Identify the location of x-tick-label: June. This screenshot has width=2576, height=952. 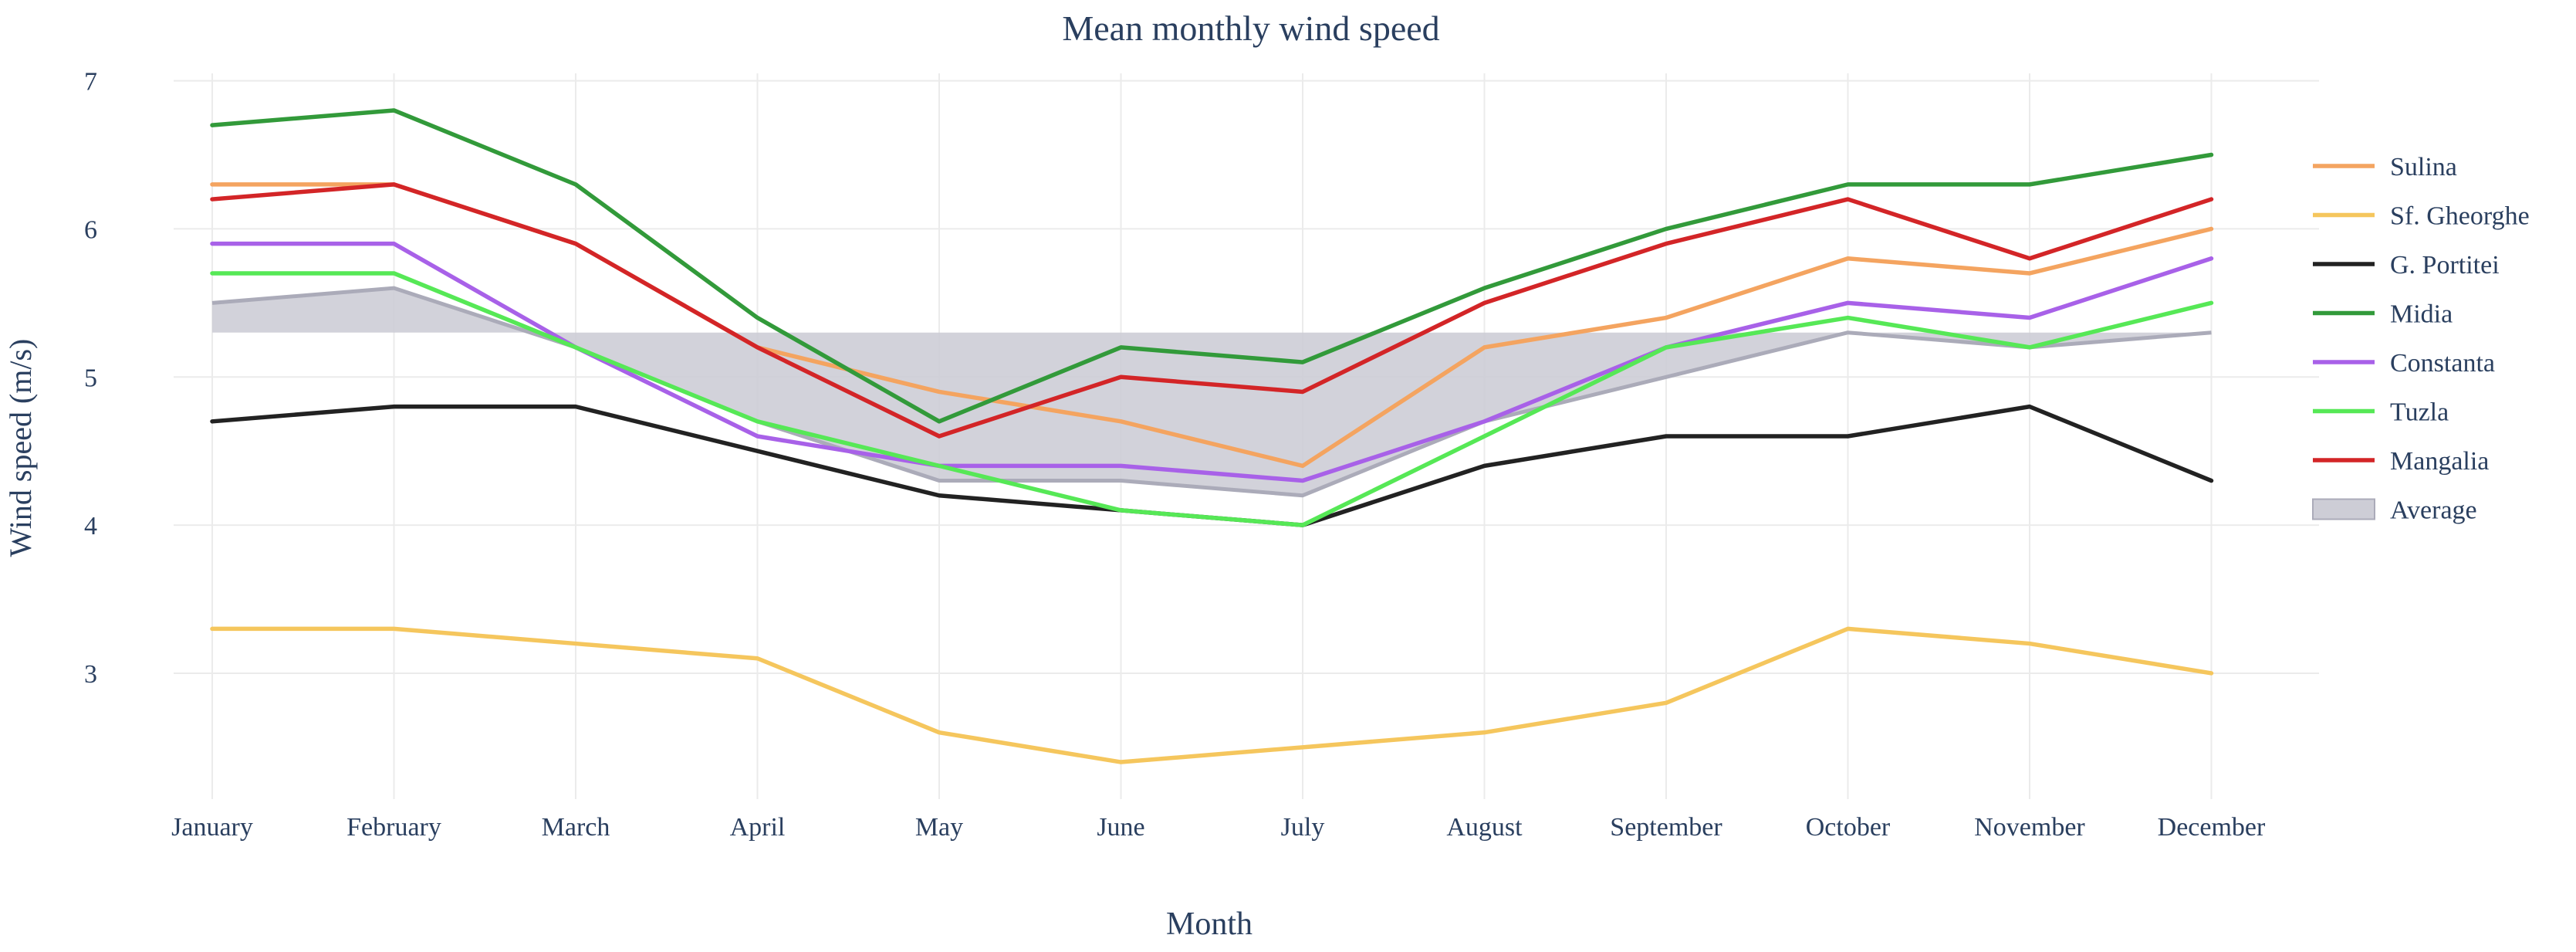
(1120, 827).